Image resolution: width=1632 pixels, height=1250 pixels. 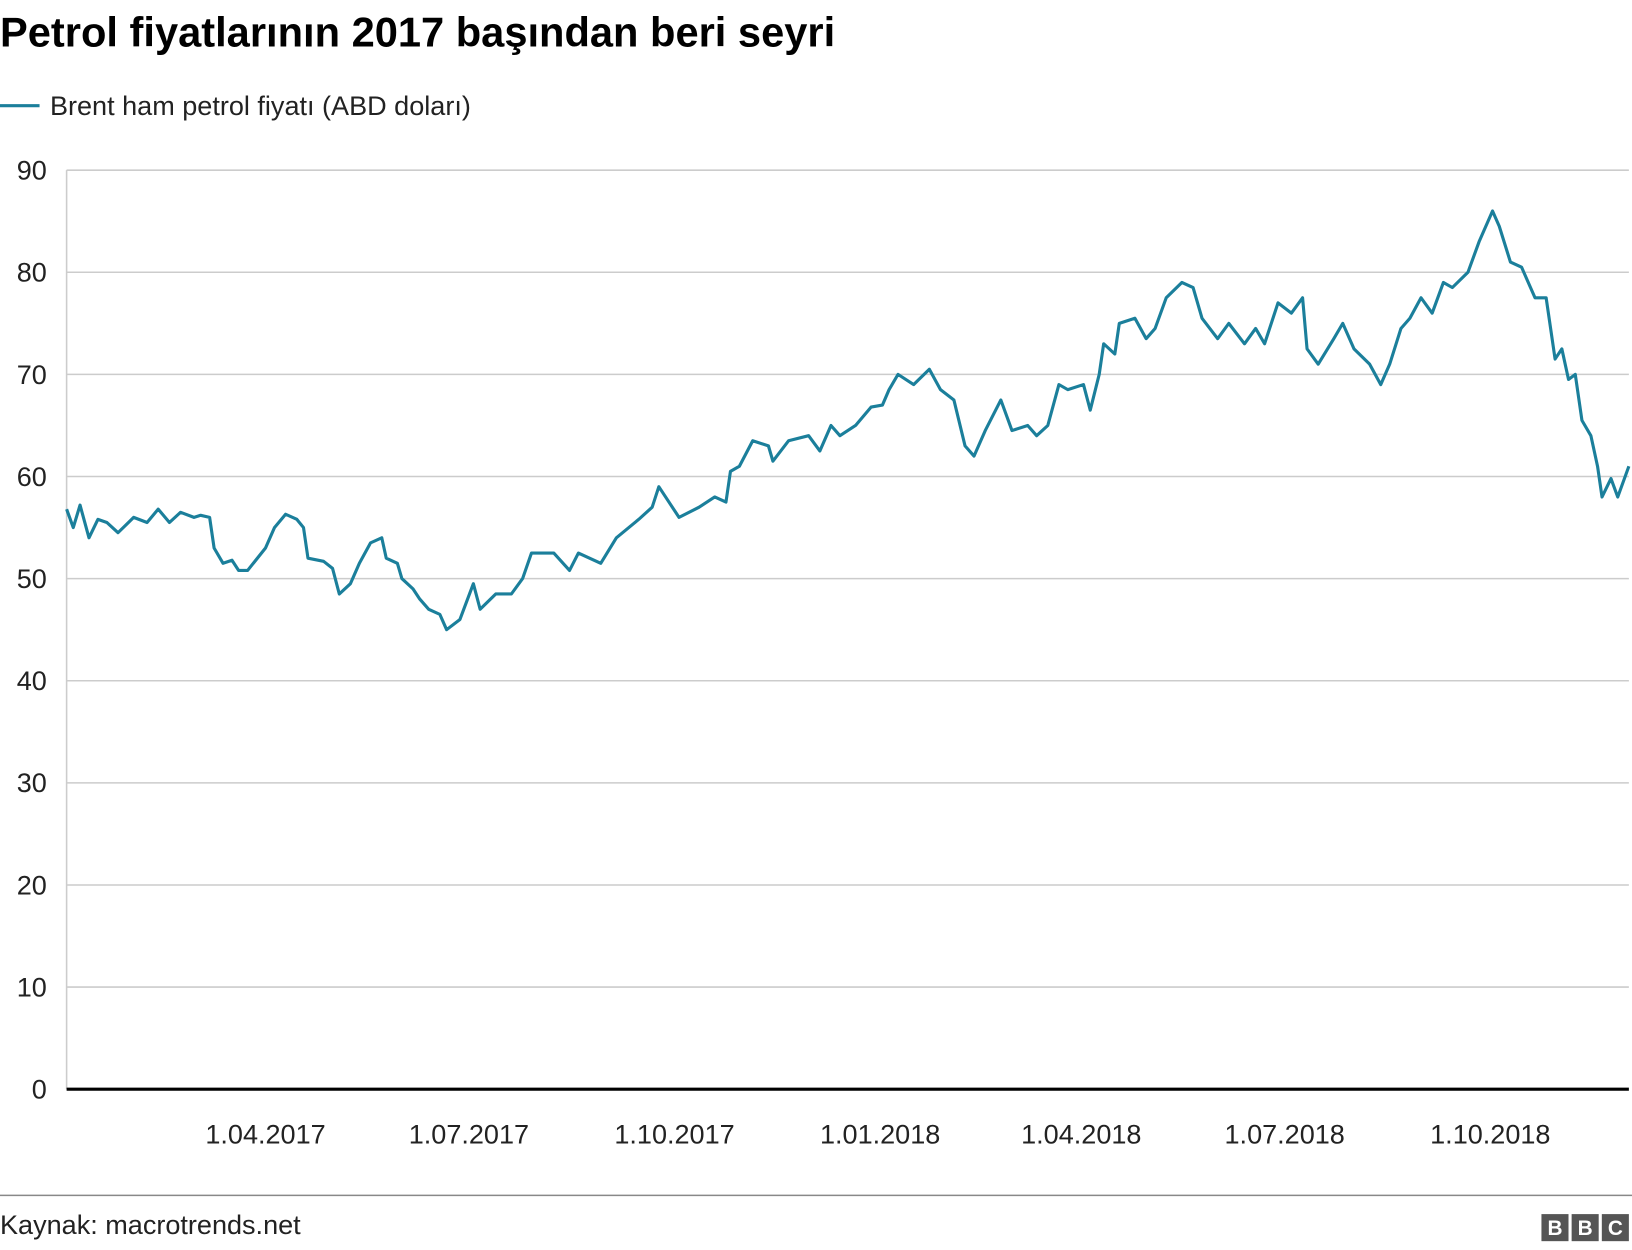 What do you see at coordinates (32, 579) in the screenshot?
I see `y-tick-label: 50` at bounding box center [32, 579].